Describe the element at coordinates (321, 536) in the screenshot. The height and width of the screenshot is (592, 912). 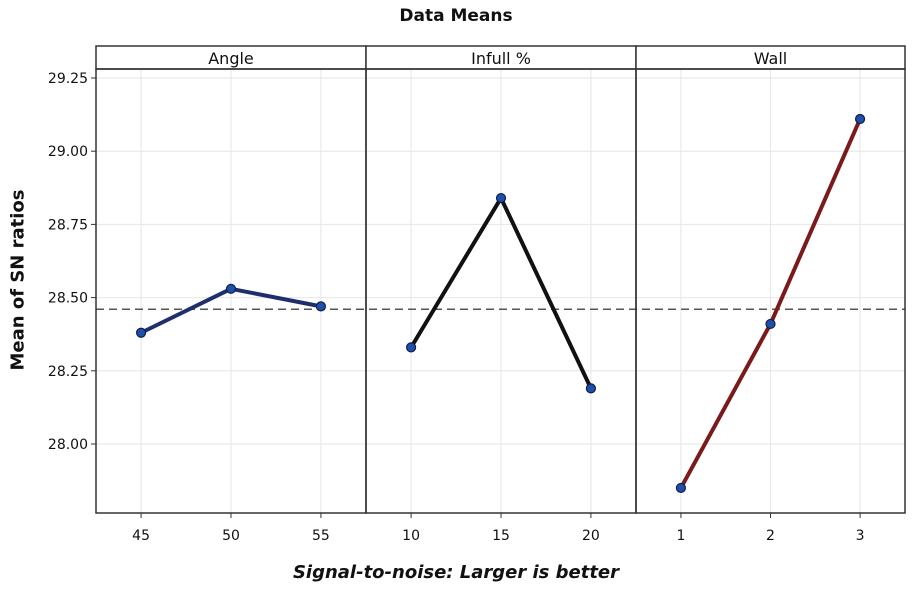
I see `x-tick-label: 55` at that location.